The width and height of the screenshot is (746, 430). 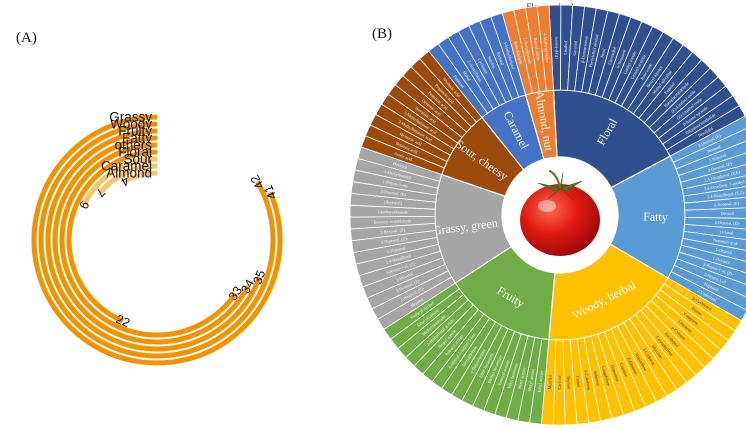 I want to click on compound-label: 2-Methylpyrazine, so click(x=546, y=48).